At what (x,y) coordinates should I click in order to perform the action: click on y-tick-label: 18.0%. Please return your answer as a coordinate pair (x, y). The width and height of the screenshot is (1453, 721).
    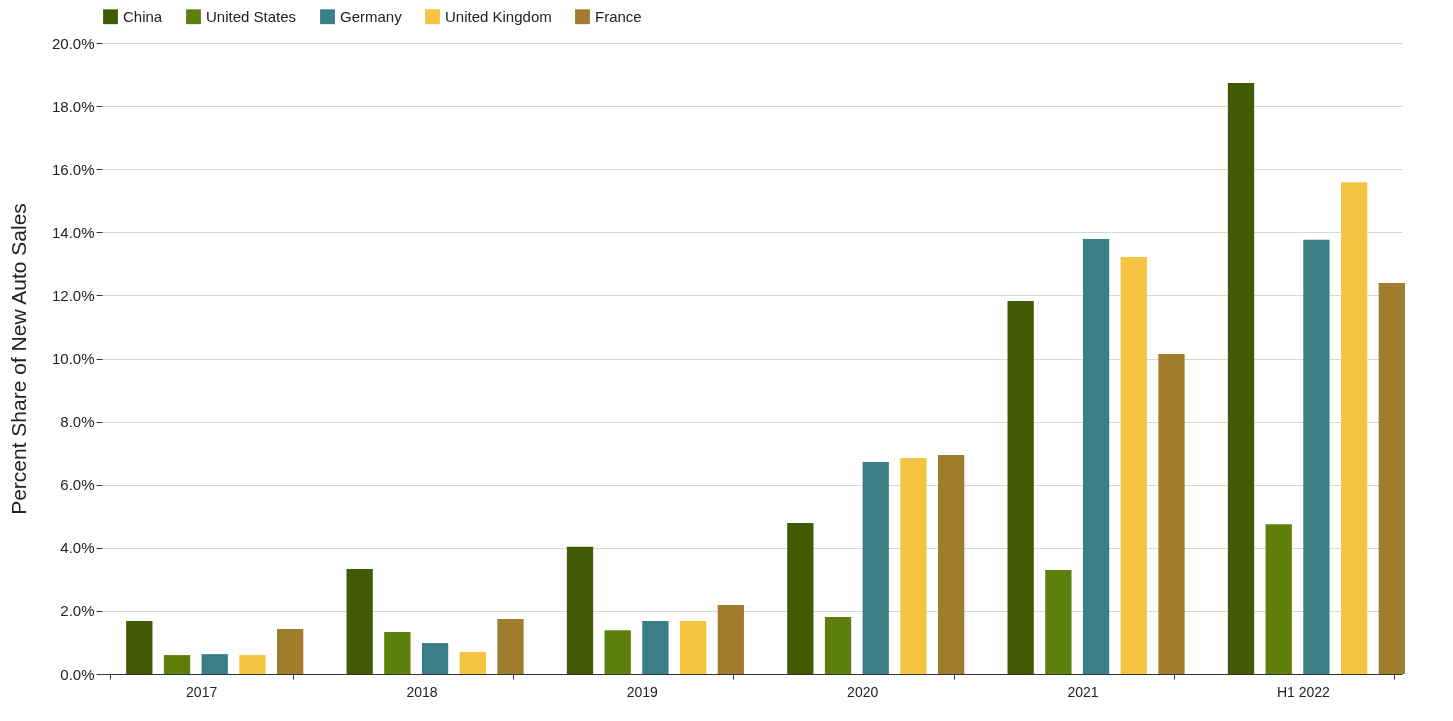
    Looking at the image, I should click on (73, 106).